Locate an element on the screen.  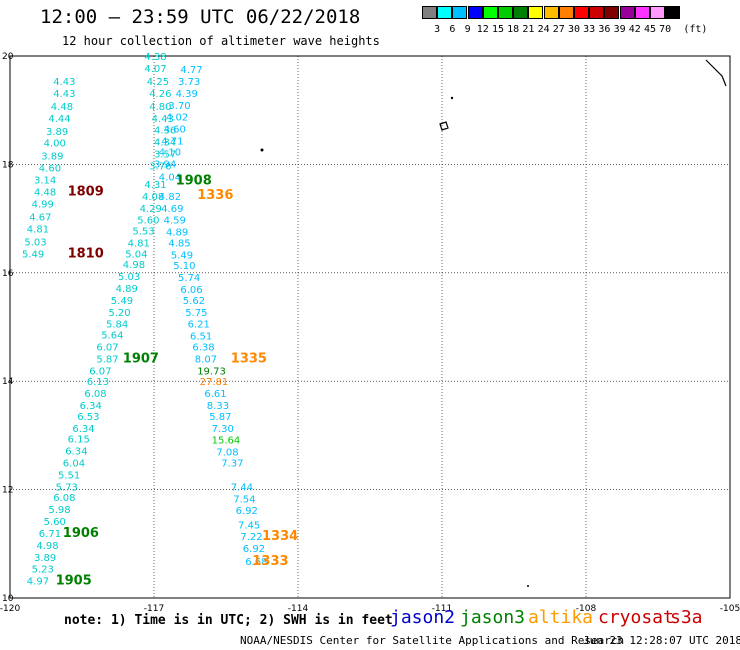
wave-height-label: 5.75 is located at coordinates (196, 313).